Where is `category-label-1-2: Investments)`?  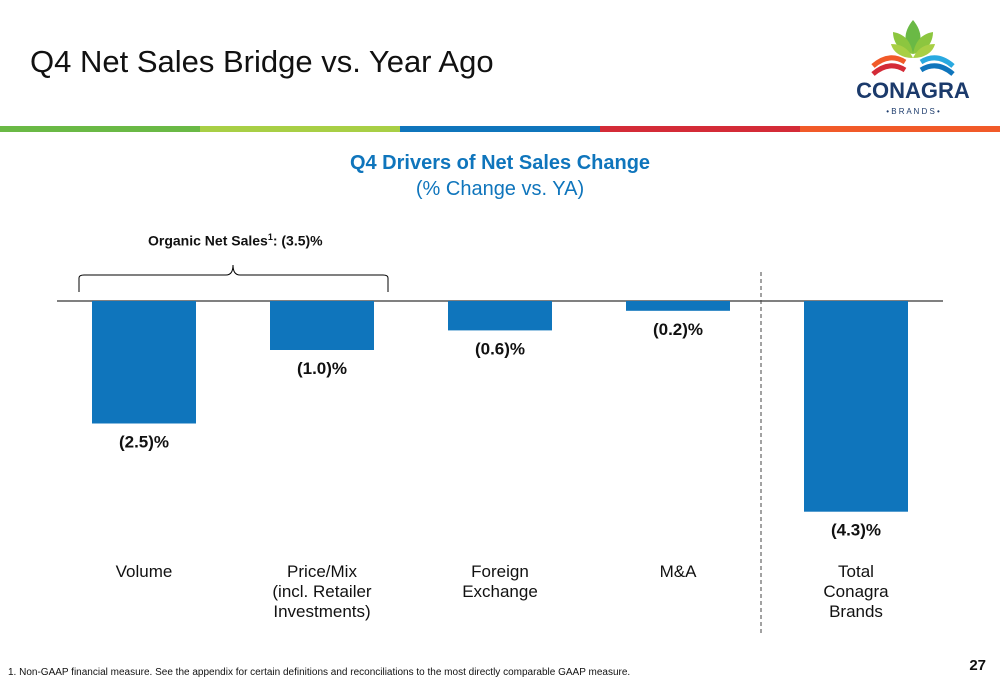 category-label-1-2: Investments) is located at coordinates (321, 611).